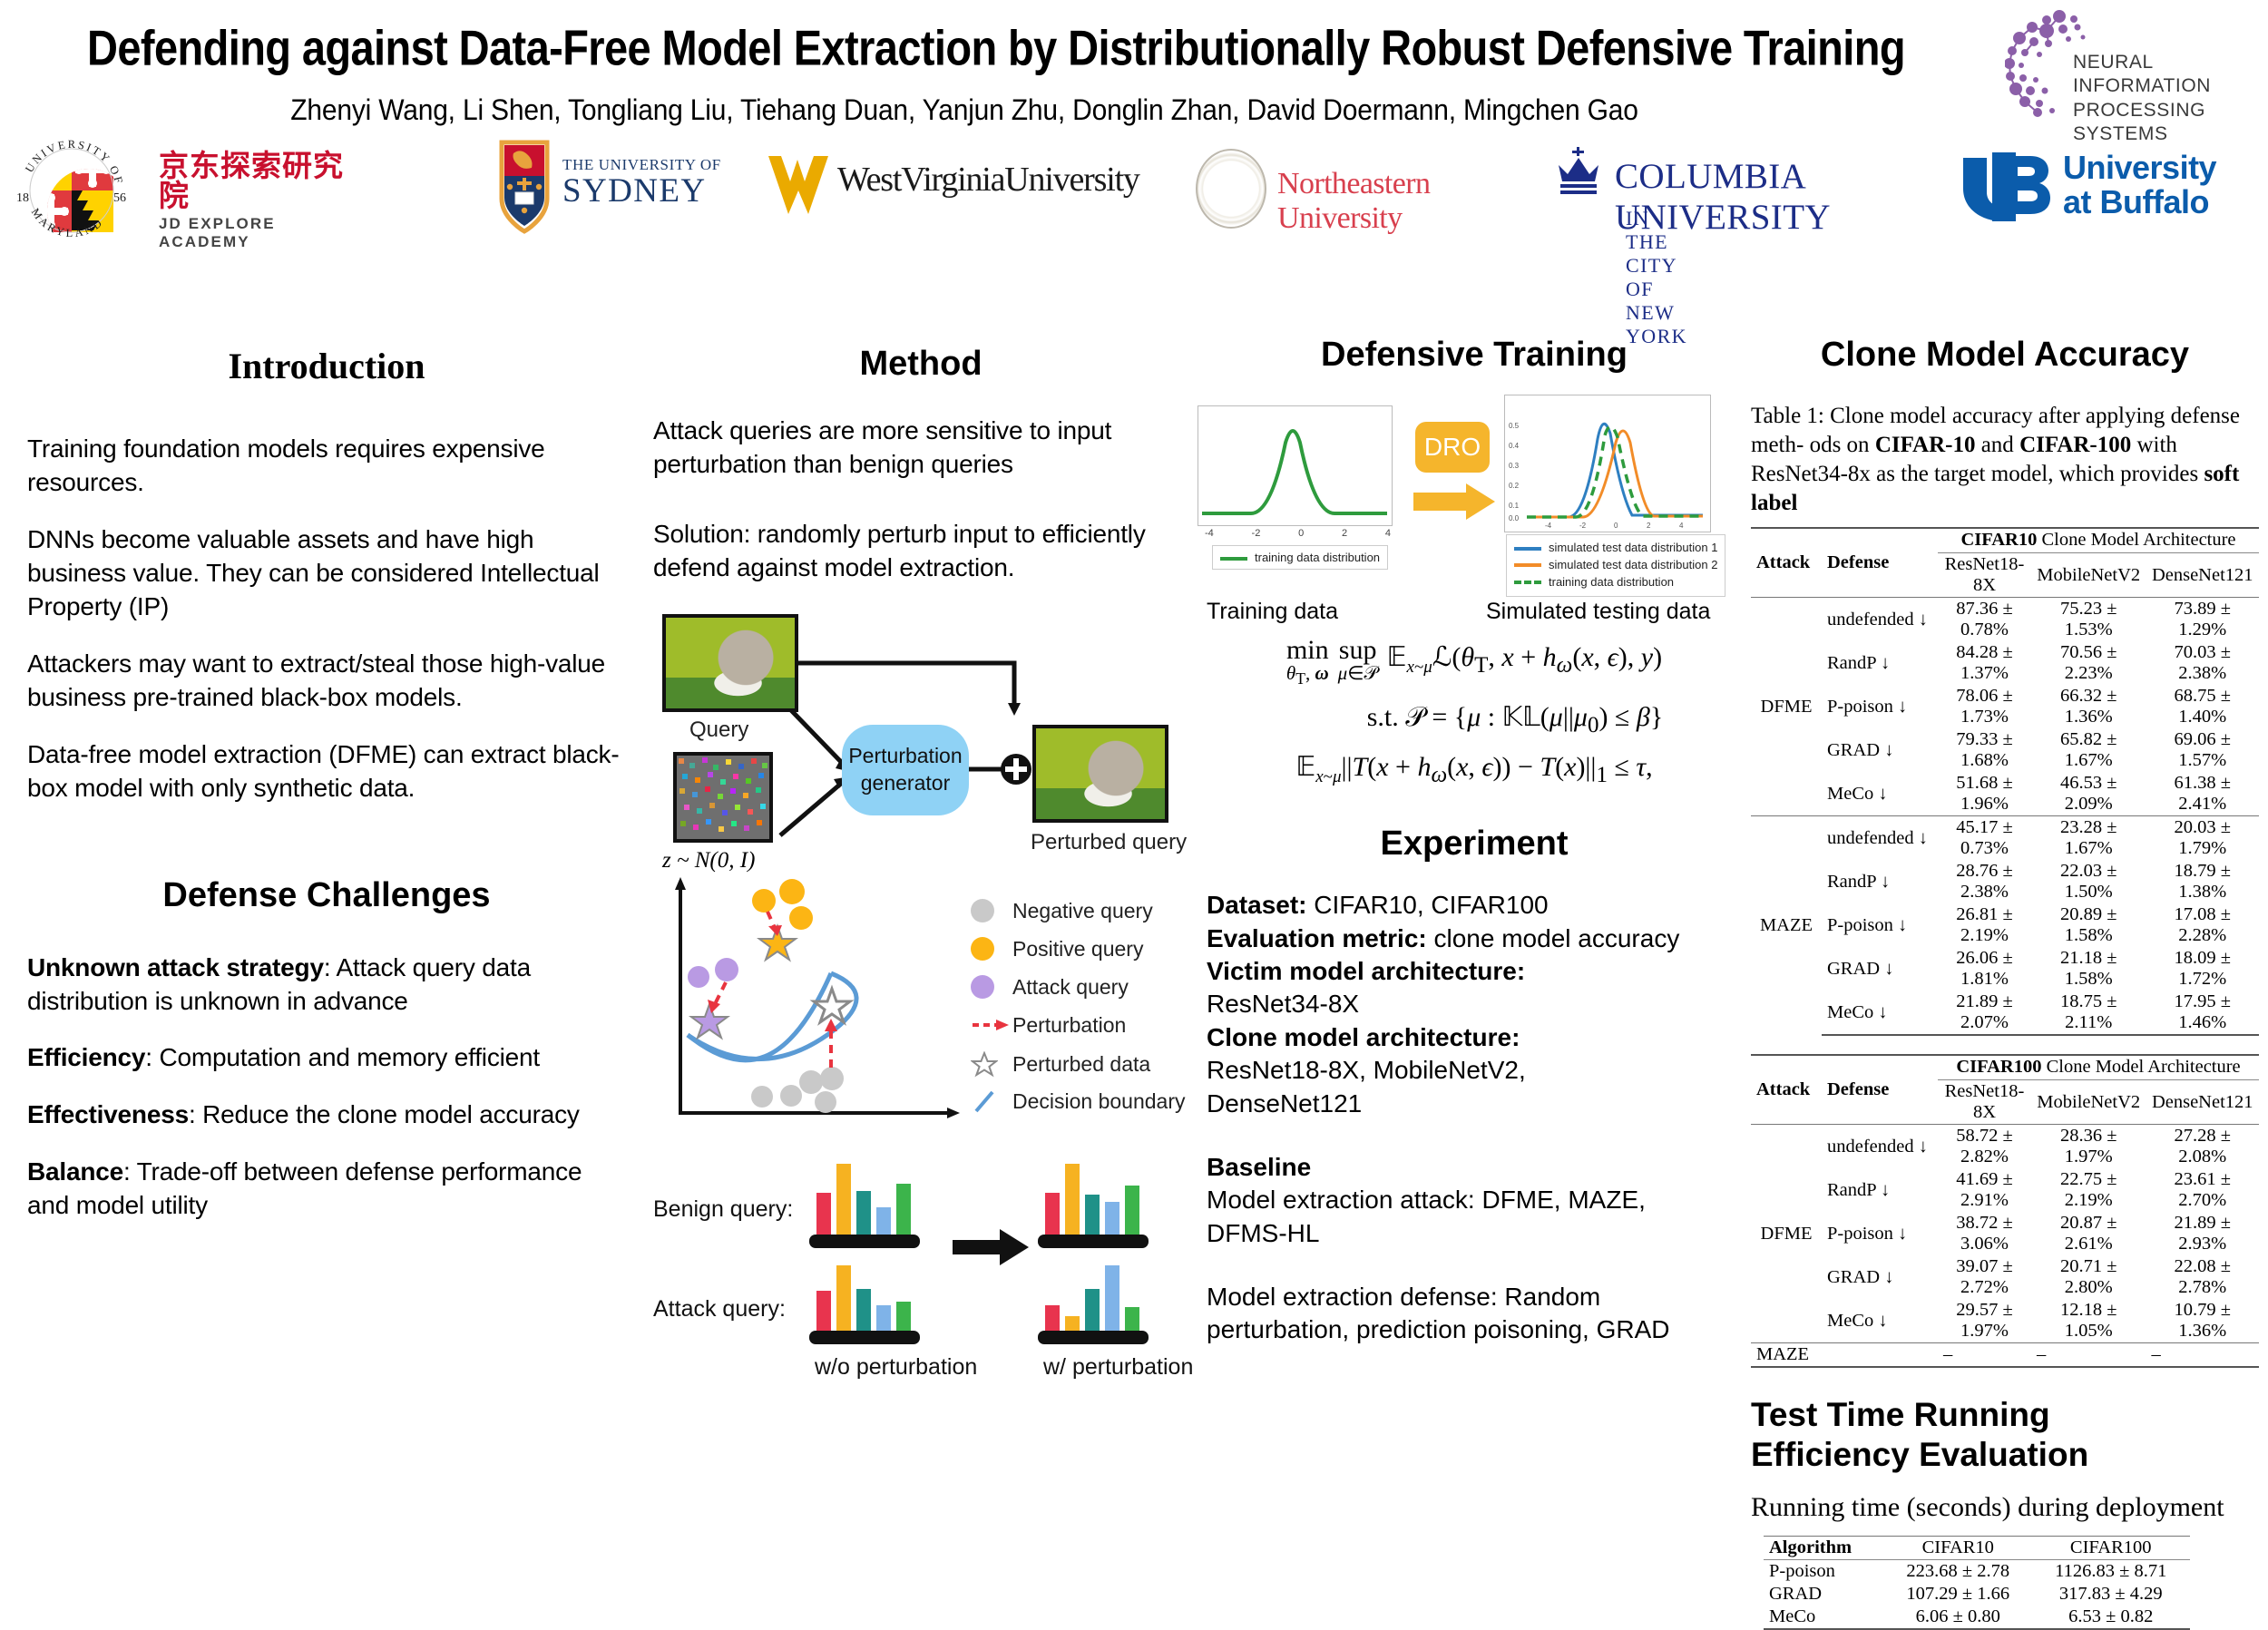  Describe the element at coordinates (1649, 526) in the screenshot. I see `svg-text: 2` at that location.